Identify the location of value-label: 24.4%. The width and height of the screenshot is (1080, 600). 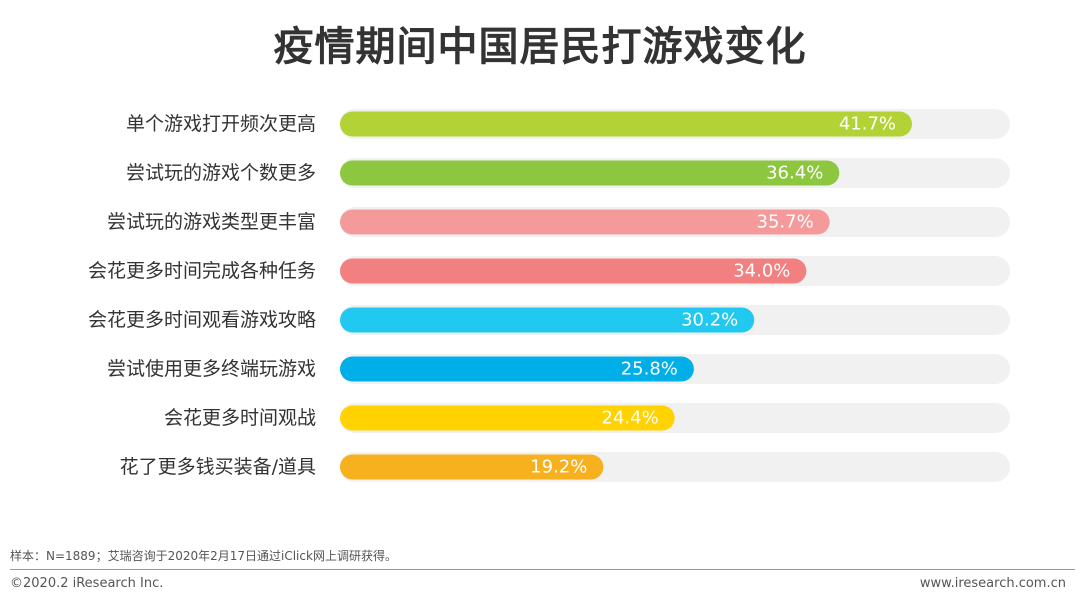
(630, 418).